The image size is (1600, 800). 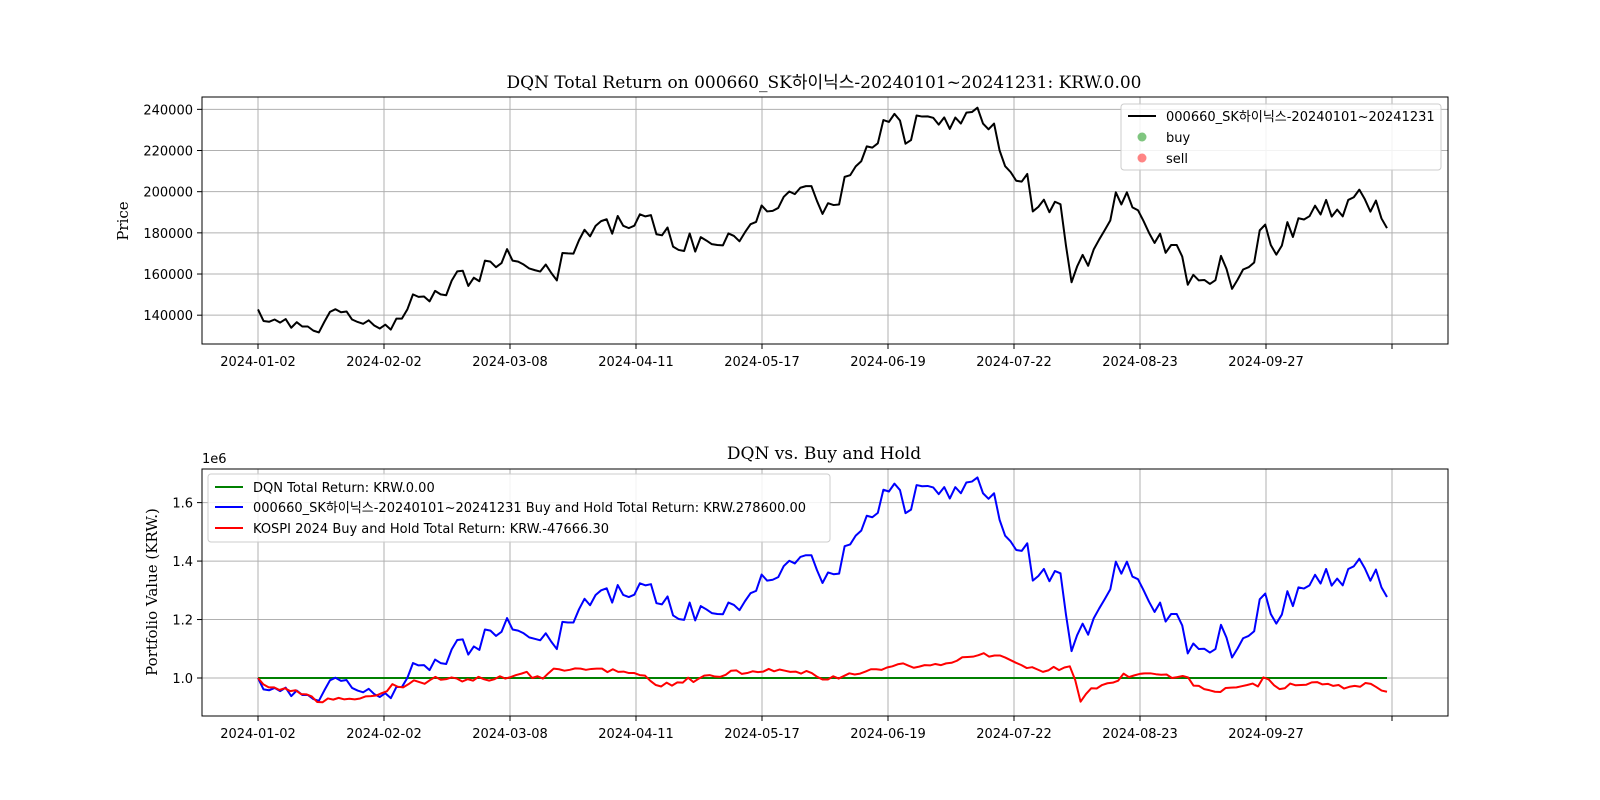 I want to click on y-tick-label: 1.0, so click(x=182, y=679).